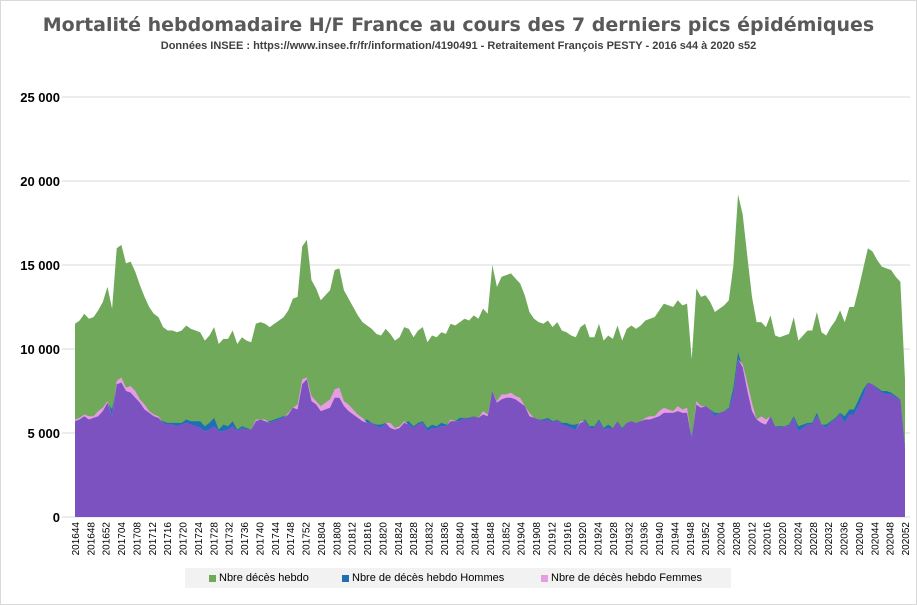 The image size is (917, 605). I want to click on legend-item-femmes: Nbre de décès hebdo Femmes, so click(621, 578).